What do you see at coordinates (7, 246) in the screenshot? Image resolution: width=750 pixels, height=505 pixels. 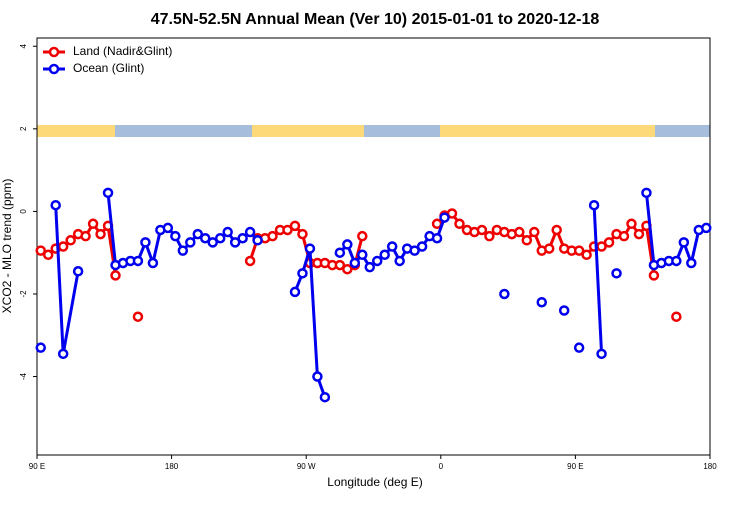 I see `y-axis-label: XCO2 - MLO trend (ppm)` at bounding box center [7, 246].